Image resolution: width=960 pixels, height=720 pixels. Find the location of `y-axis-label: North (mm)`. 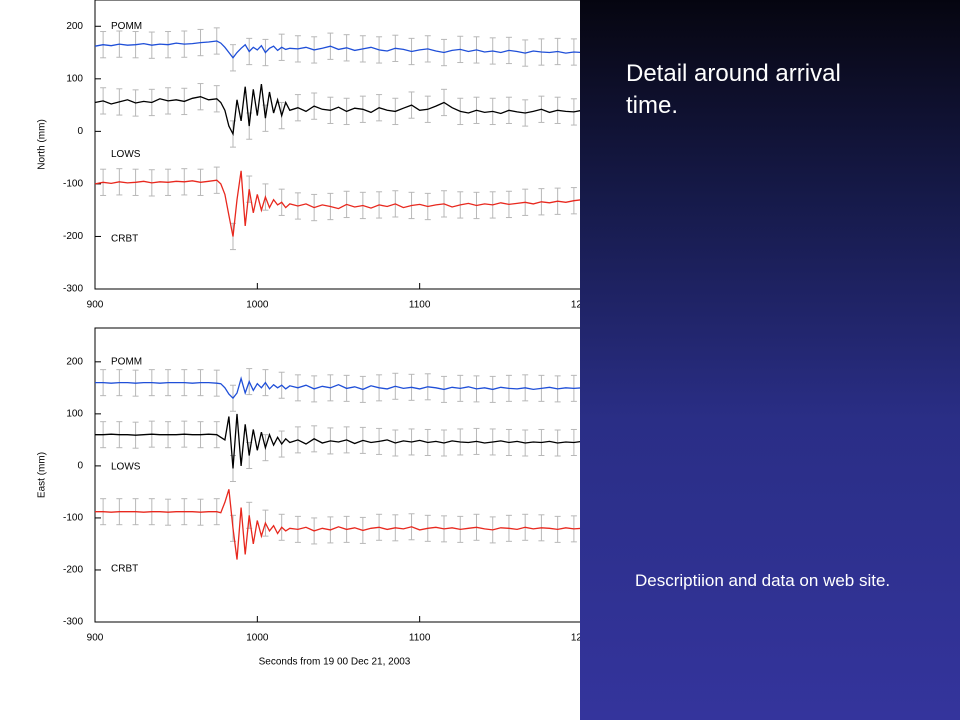

y-axis-label: North (mm) is located at coordinates (42, 144).